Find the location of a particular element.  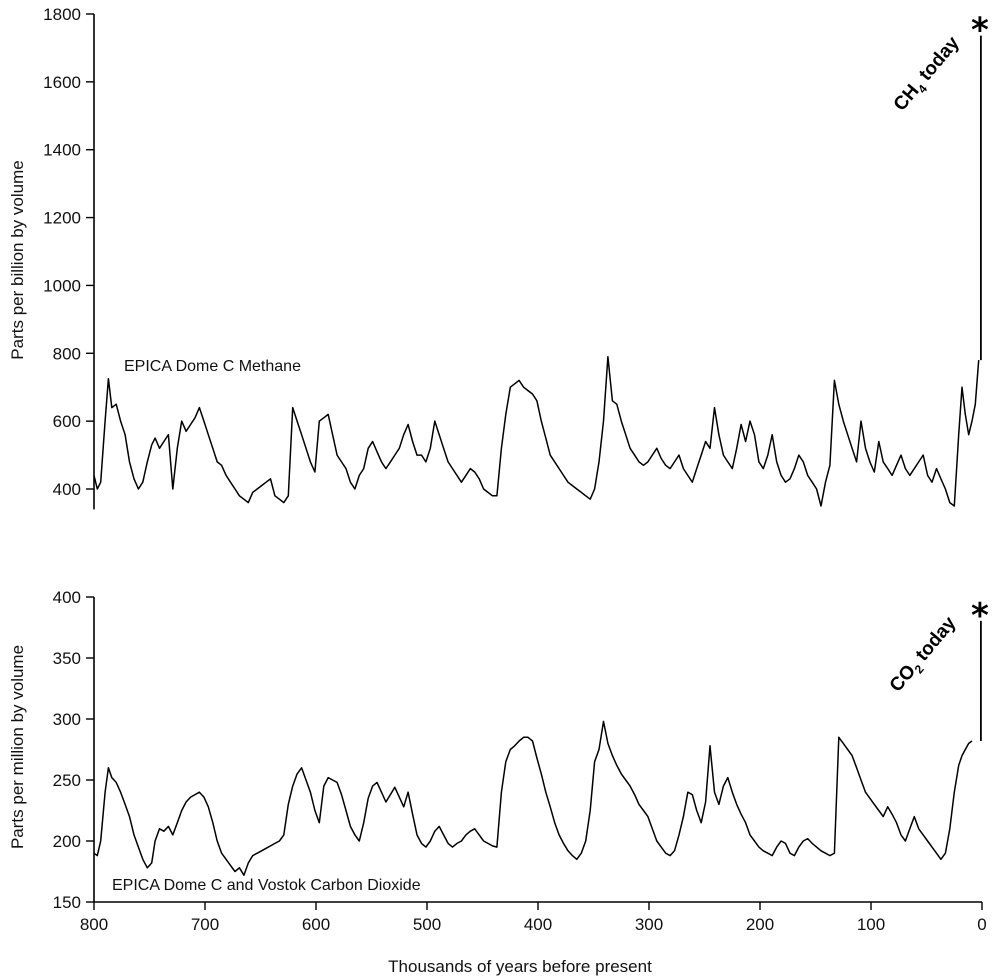

x-tick-label: 100 is located at coordinates (871, 924).